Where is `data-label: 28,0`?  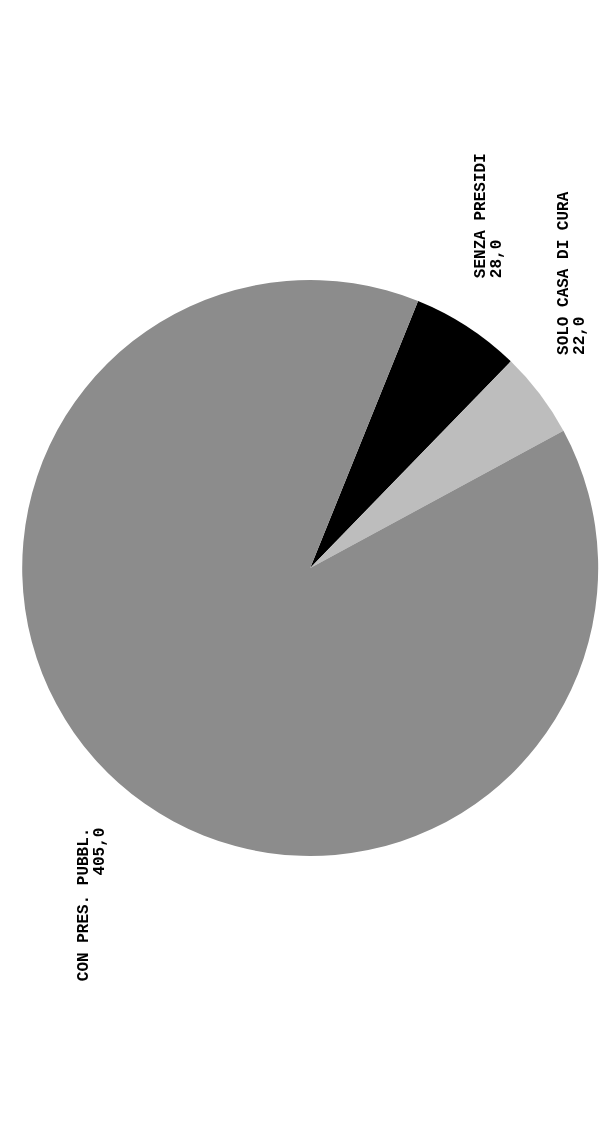
data-label: 28,0 is located at coordinates (497, 259).